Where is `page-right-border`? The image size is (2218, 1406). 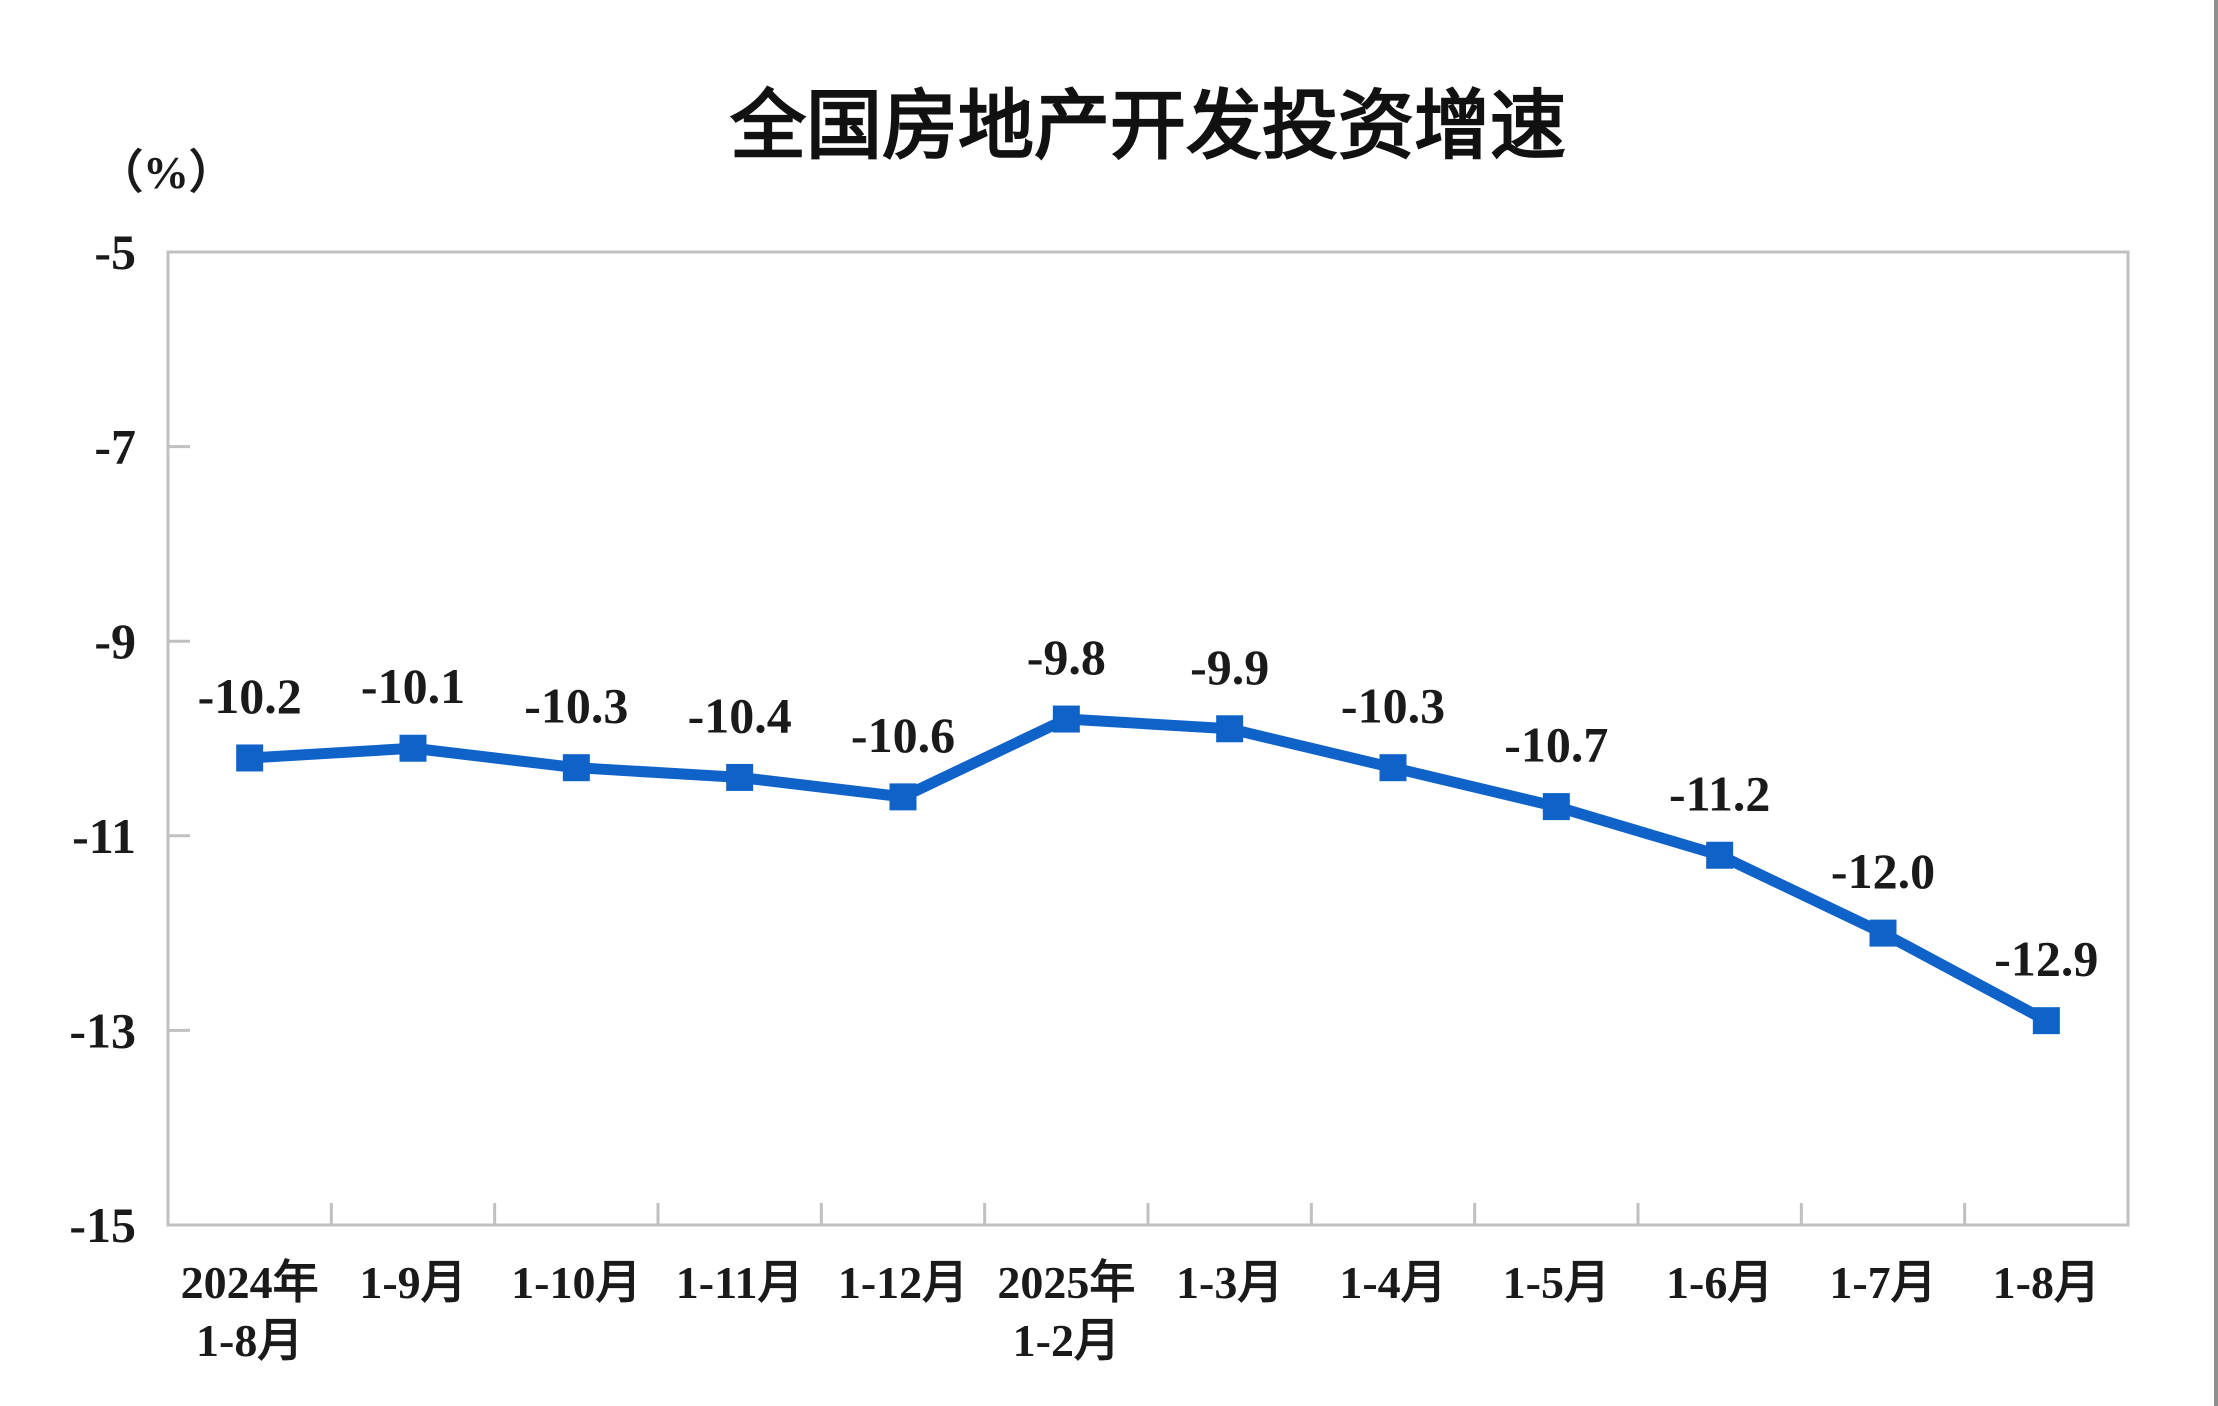
page-right-border is located at coordinates (2216, 703).